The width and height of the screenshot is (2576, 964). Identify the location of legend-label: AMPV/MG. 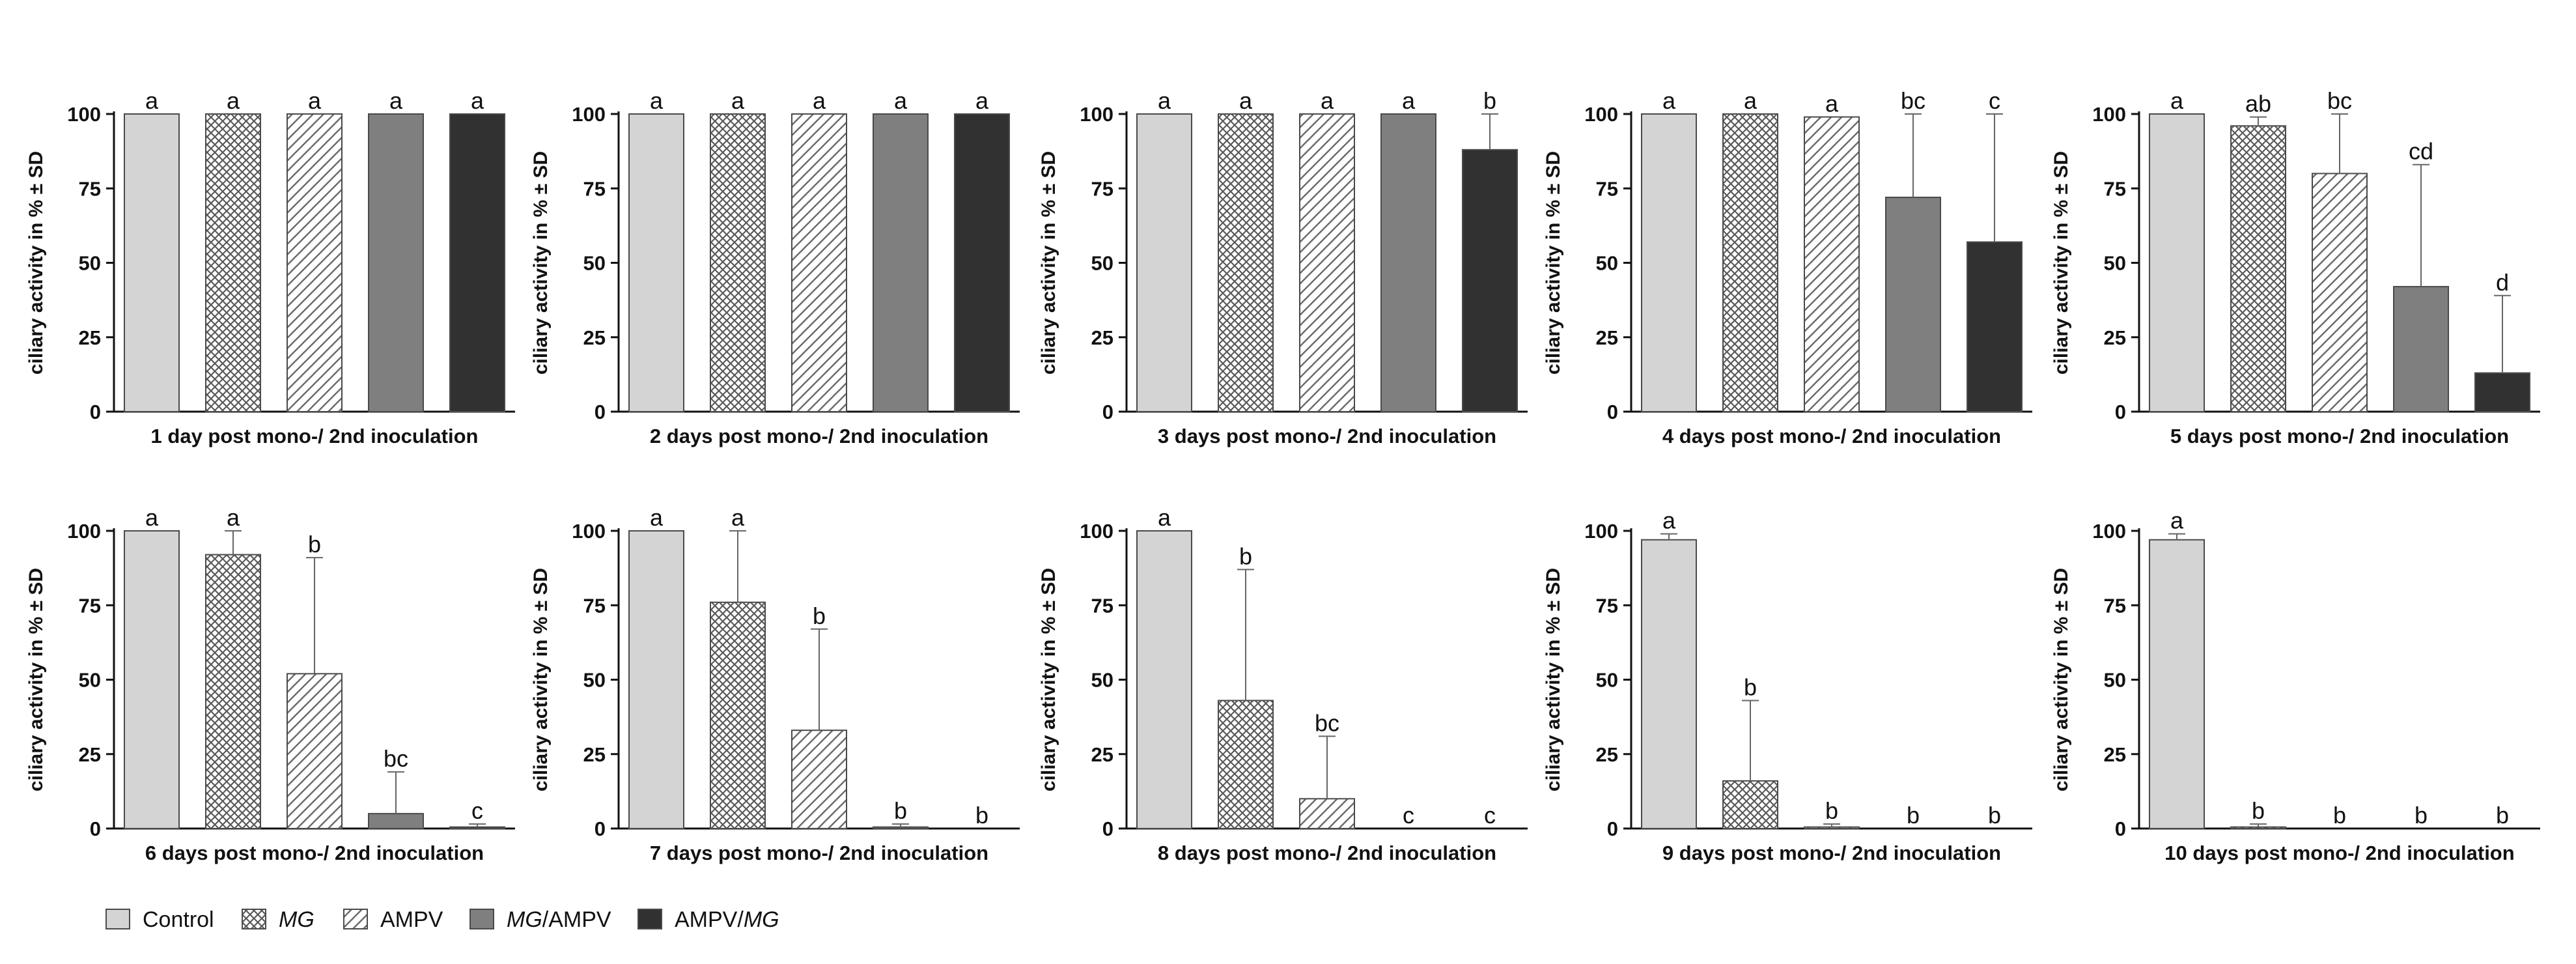
(727, 920).